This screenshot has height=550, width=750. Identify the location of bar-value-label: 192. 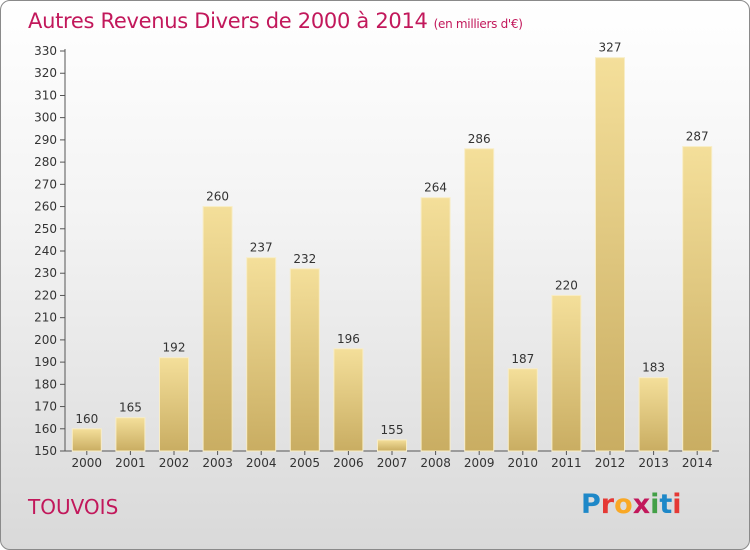
(174, 348).